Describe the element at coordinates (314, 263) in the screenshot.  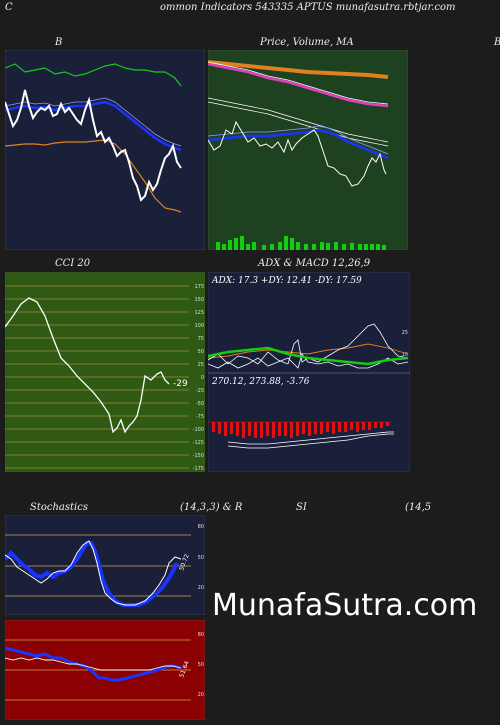
I see `adx-title: ADX & MACD 12,26,9` at that location.